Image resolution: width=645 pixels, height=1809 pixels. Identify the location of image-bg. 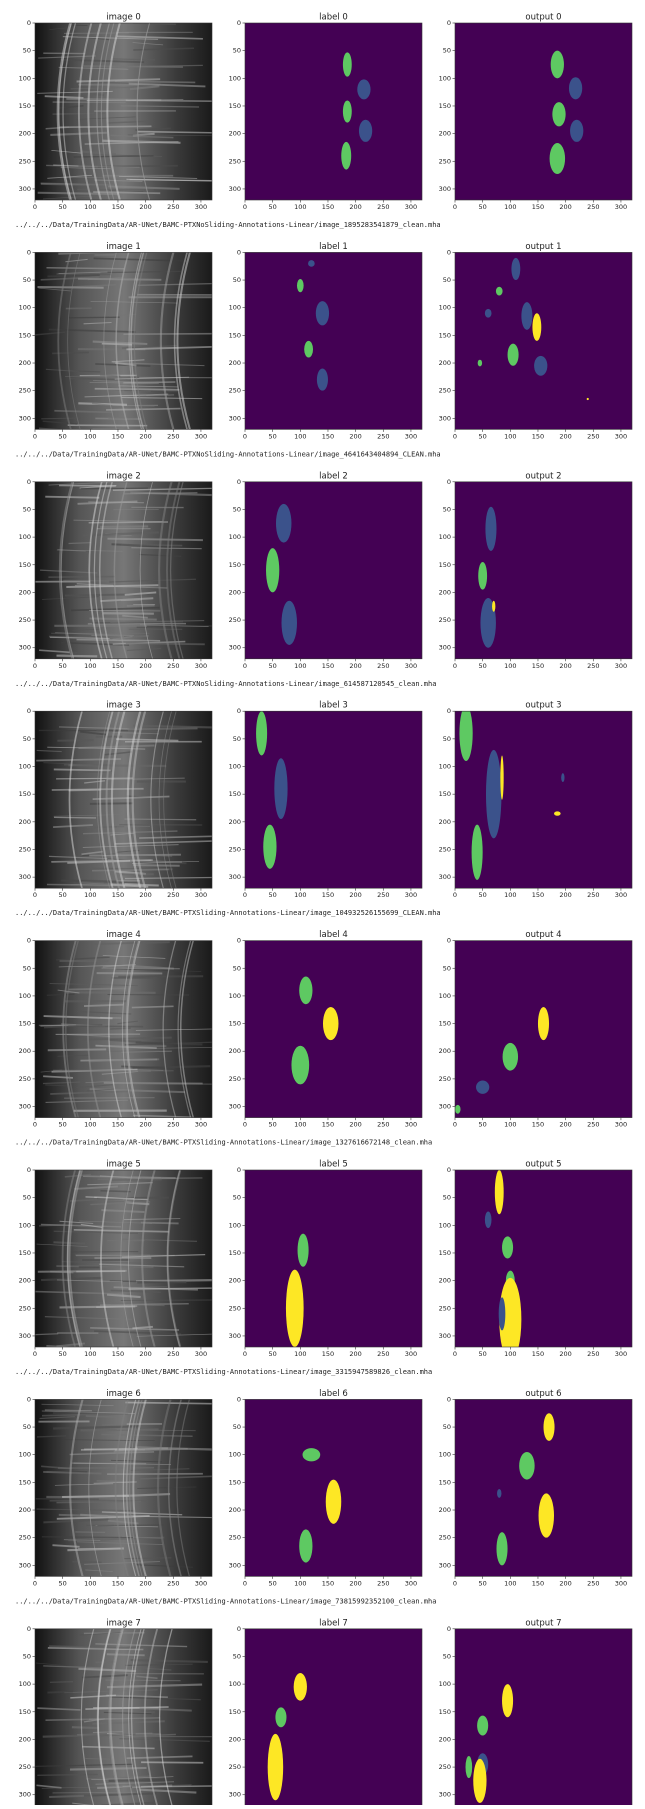
(543, 1487).